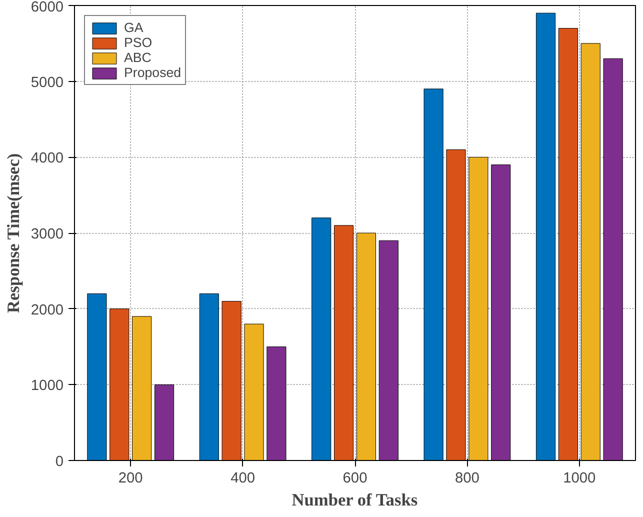  What do you see at coordinates (47, 310) in the screenshot?
I see `y-tick-label: 2000` at bounding box center [47, 310].